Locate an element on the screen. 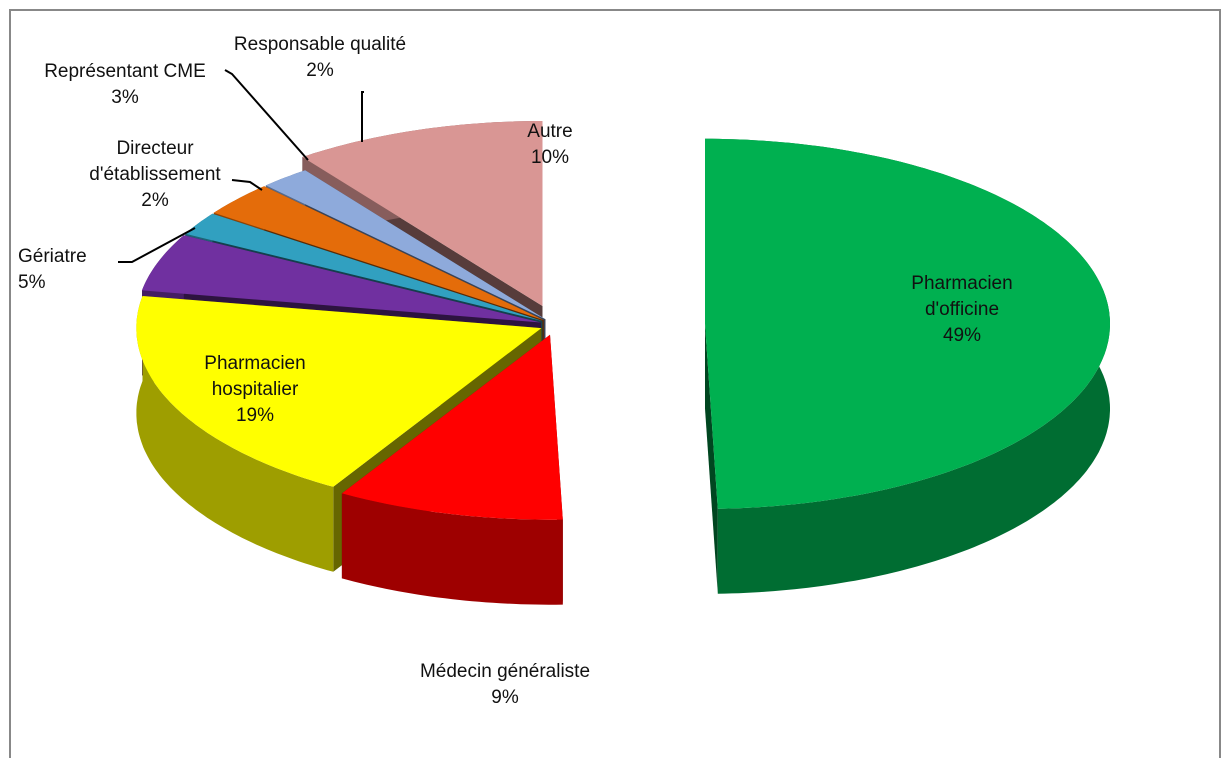 This screenshot has width=1228, height=758. value-label: 5% is located at coordinates (32, 282).